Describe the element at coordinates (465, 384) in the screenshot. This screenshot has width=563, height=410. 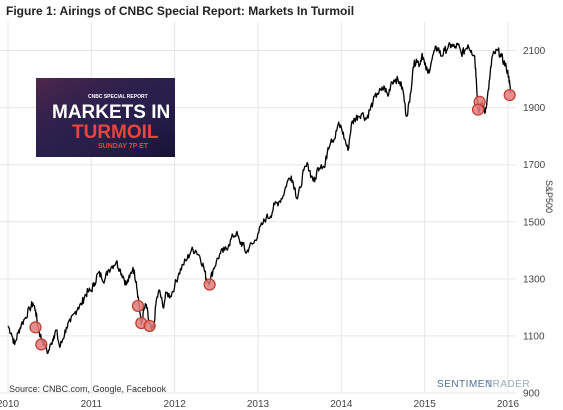
I see `brand-part1: SENTIMEN` at that location.